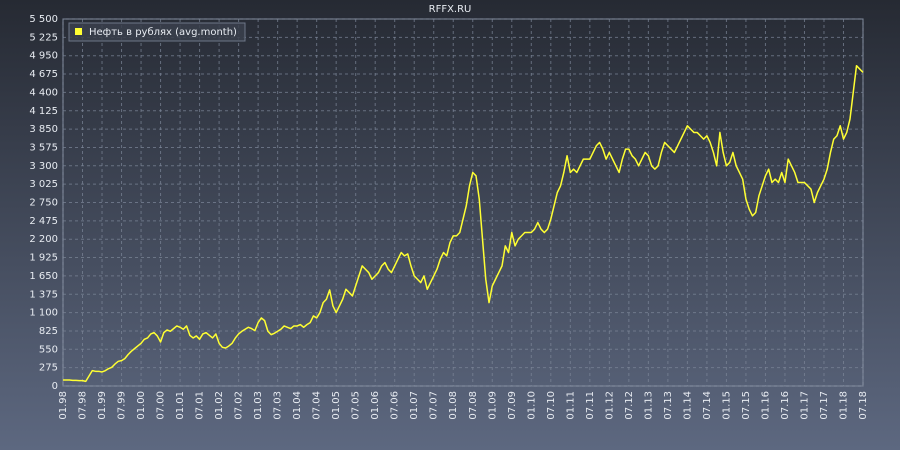  Describe the element at coordinates (83, 405) in the screenshot. I see `x-tick-label: 07.98` at that location.